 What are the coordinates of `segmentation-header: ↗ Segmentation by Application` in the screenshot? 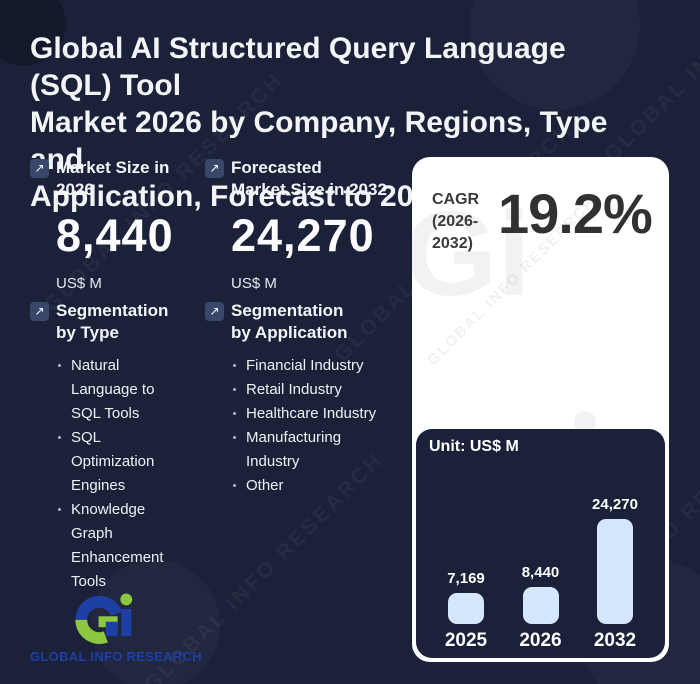 It's located at (300, 322).